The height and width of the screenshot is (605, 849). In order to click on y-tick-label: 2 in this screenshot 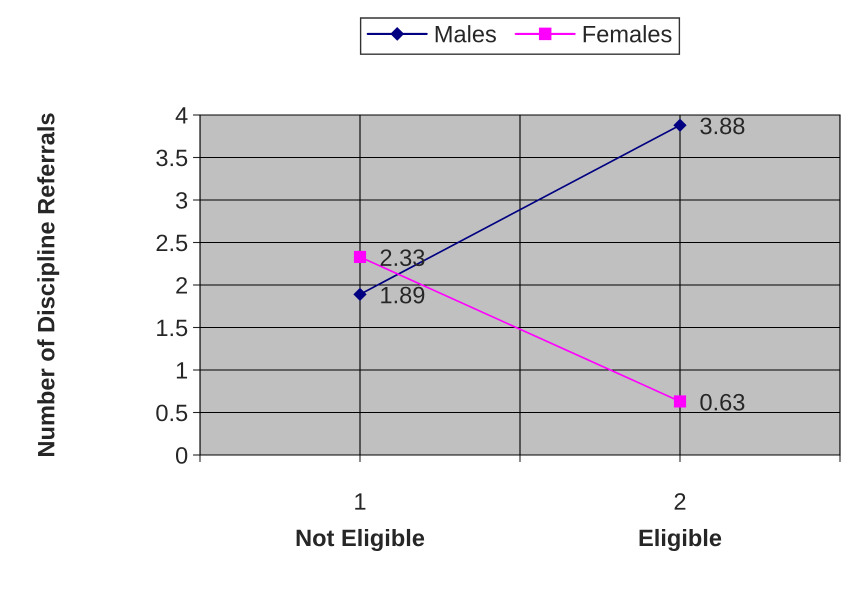, I will do `click(182, 285)`.